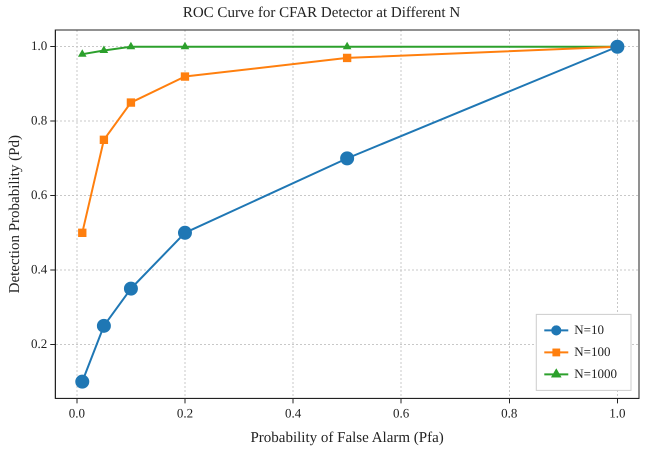  Describe the element at coordinates (76, 413) in the screenshot. I see `x-tick-label: 0.0` at that location.